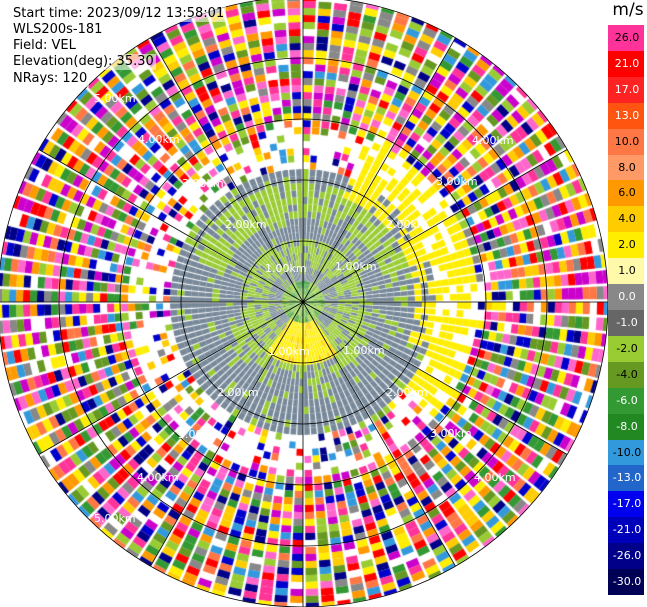  What do you see at coordinates (451, 433) in the screenshot?
I see `range-label-3km-se: 3.00km` at bounding box center [451, 433].